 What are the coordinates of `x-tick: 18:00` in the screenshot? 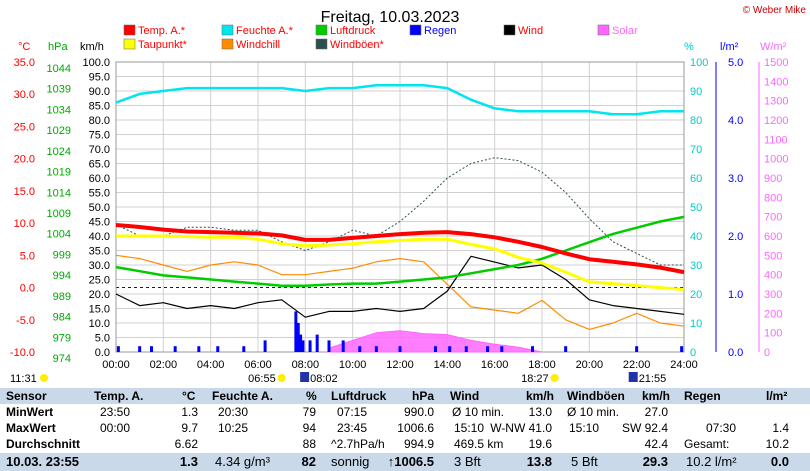 It's located at (542, 365).